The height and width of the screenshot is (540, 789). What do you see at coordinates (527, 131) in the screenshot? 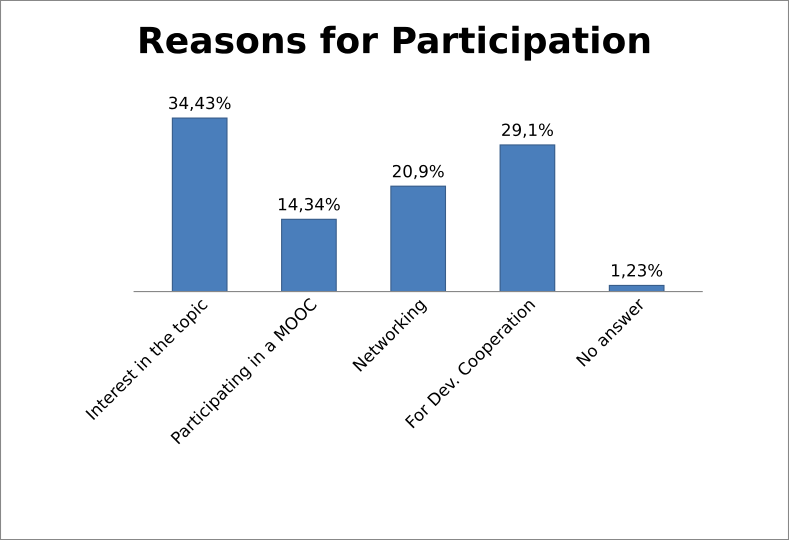
I see `data-label: 29,1%` at bounding box center [527, 131].